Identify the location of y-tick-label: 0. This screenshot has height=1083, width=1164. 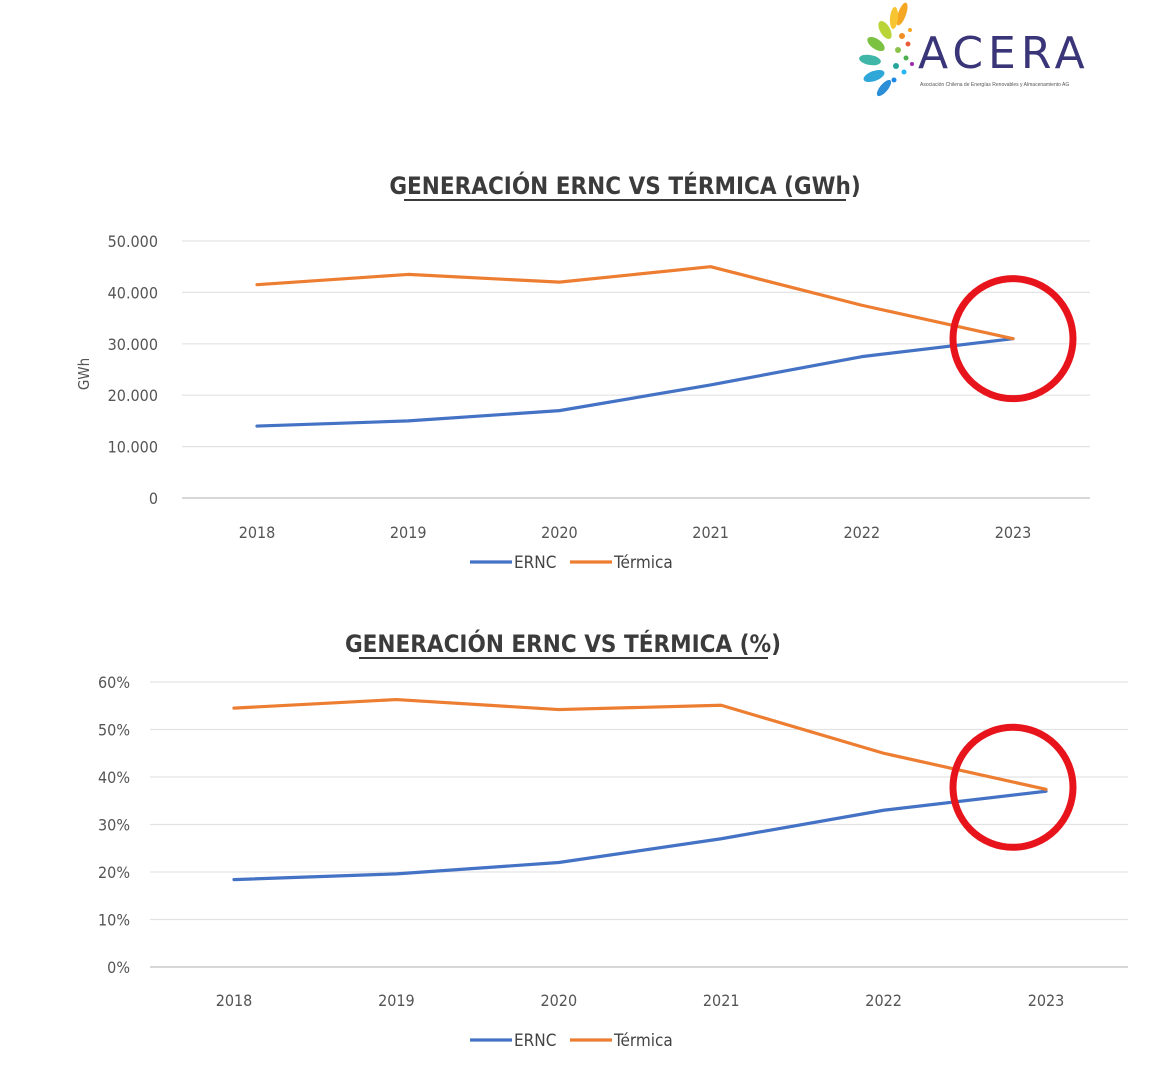
(153, 498).